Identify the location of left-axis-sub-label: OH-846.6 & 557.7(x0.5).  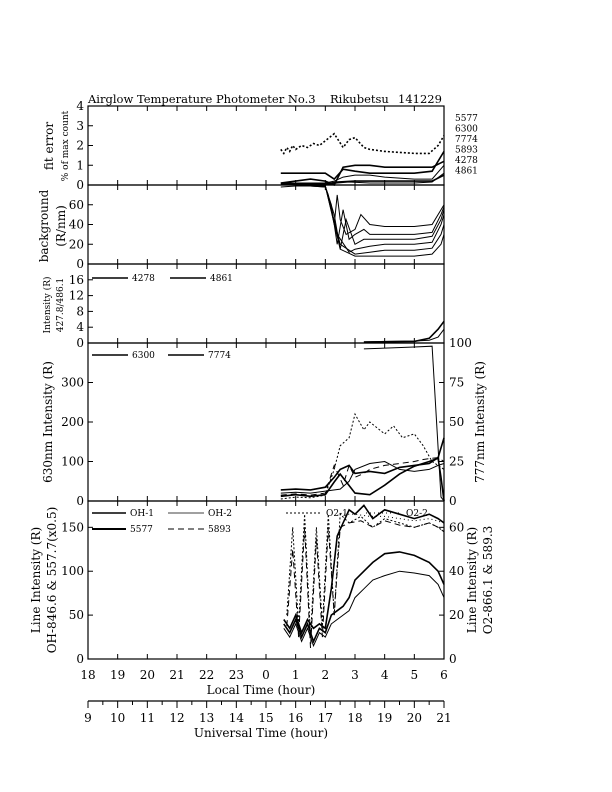
(52, 580).